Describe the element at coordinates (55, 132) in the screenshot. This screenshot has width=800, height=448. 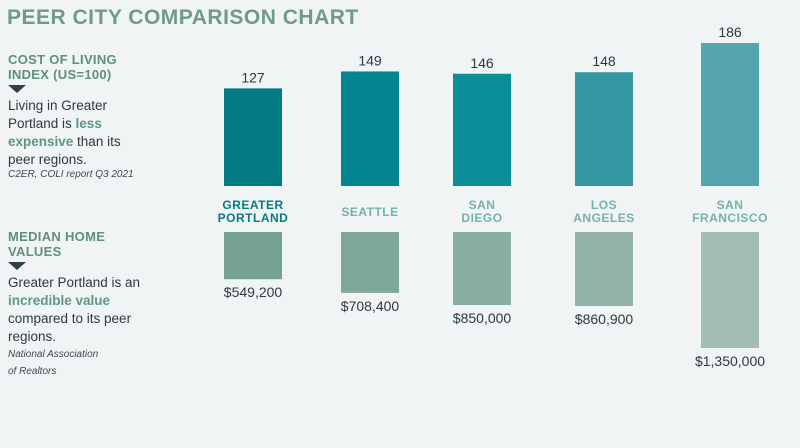
I see `cost-of-living-highlight: less expensive` at that location.